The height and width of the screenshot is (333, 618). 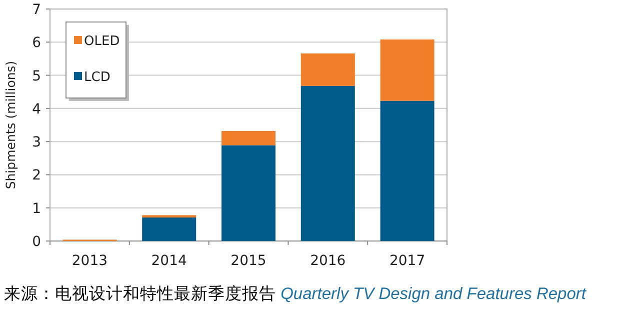 What do you see at coordinates (36, 208) in the screenshot?
I see `y-tick-label: 1` at bounding box center [36, 208].